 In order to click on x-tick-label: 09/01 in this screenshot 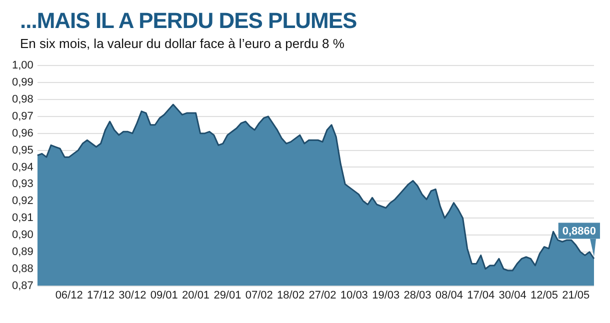, I will do `click(164, 295)`.